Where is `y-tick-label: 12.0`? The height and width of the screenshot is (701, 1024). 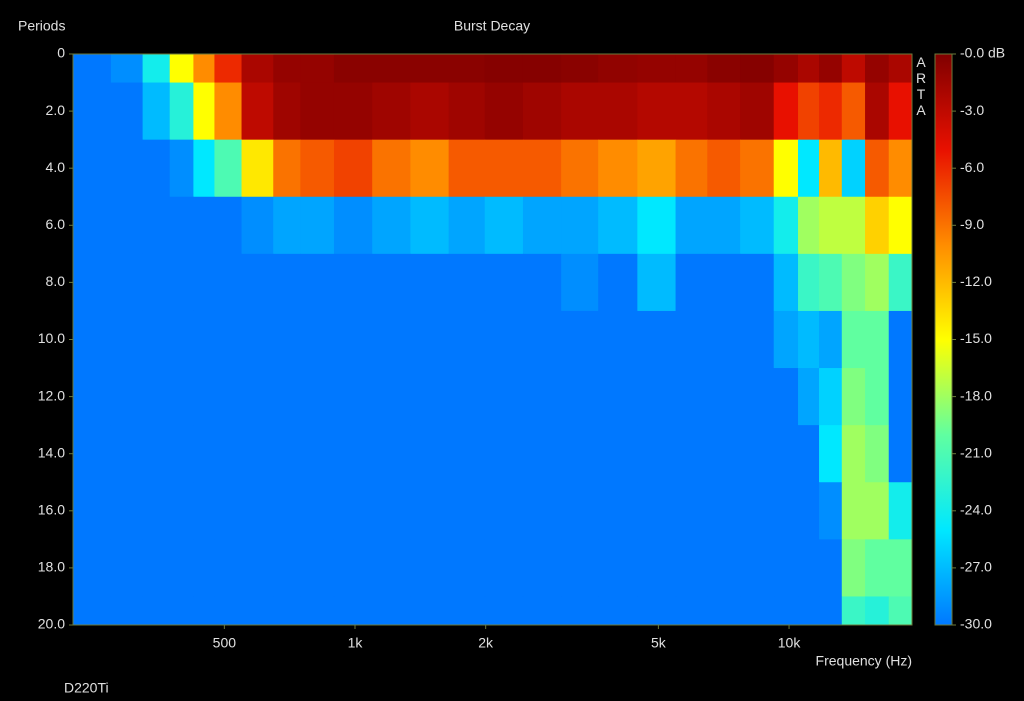 y-tick-label: 12.0 is located at coordinates (51, 395).